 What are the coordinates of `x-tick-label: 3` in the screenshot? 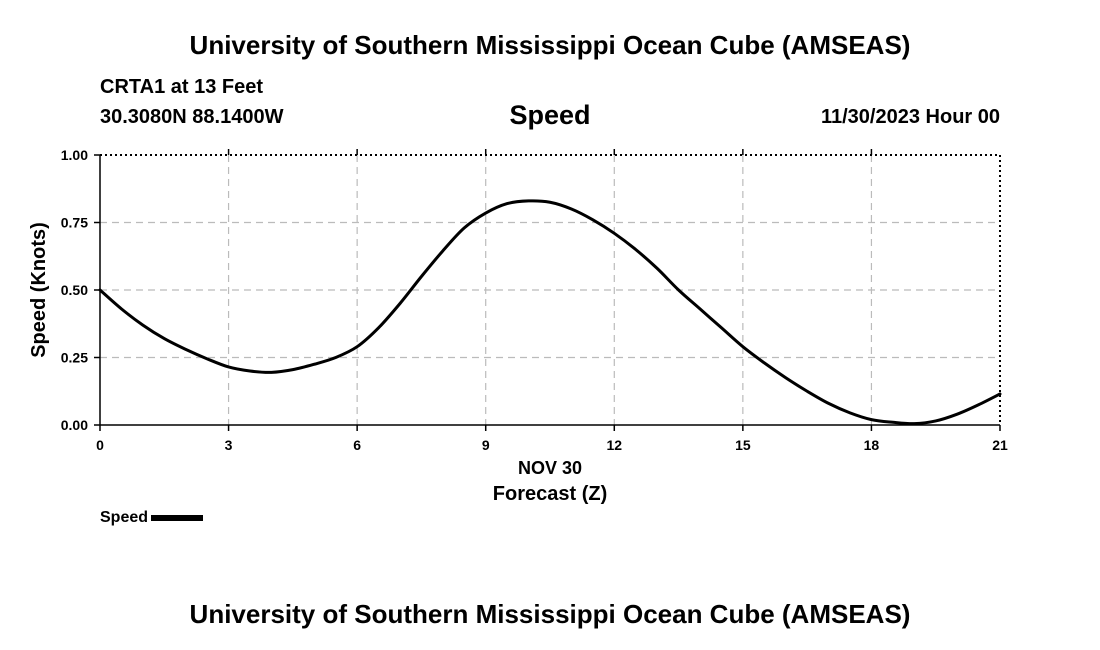 It's located at (229, 445).